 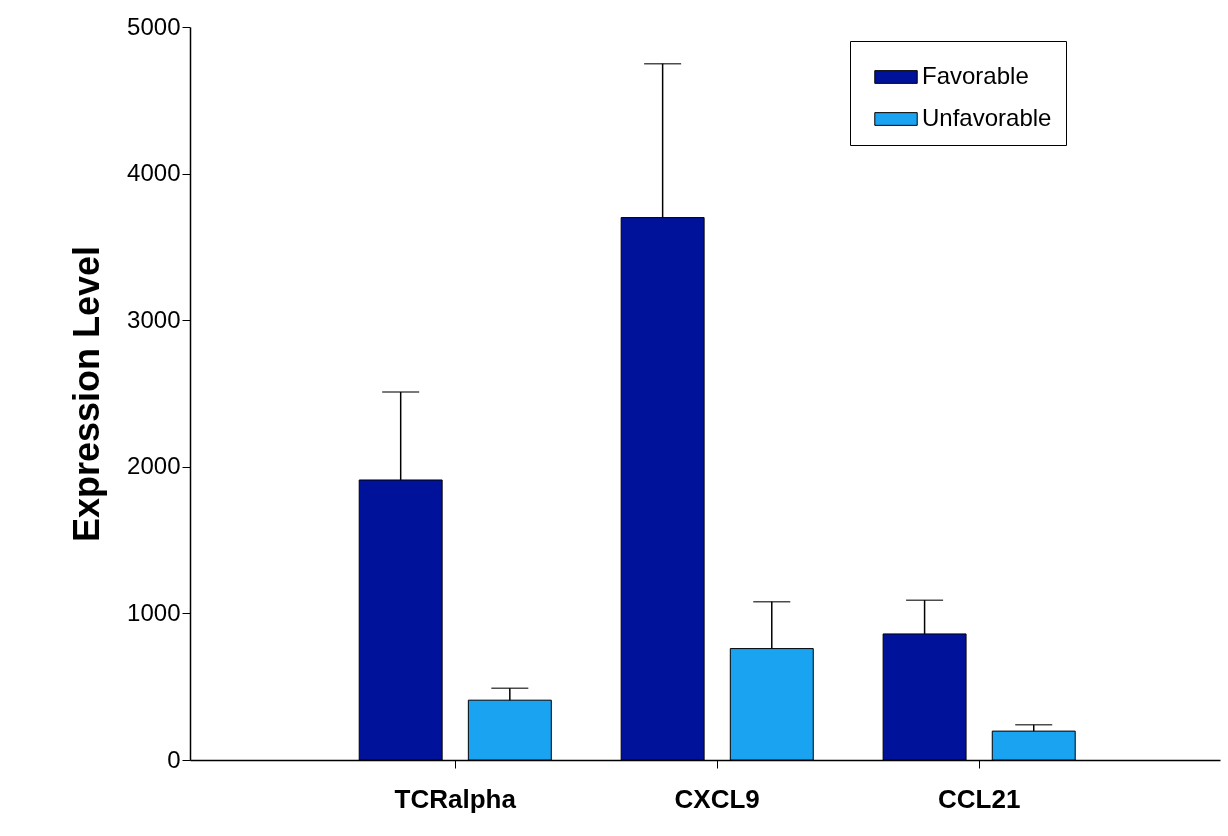 What do you see at coordinates (87, 394) in the screenshot?
I see `y-axis-title: Expression Level` at bounding box center [87, 394].